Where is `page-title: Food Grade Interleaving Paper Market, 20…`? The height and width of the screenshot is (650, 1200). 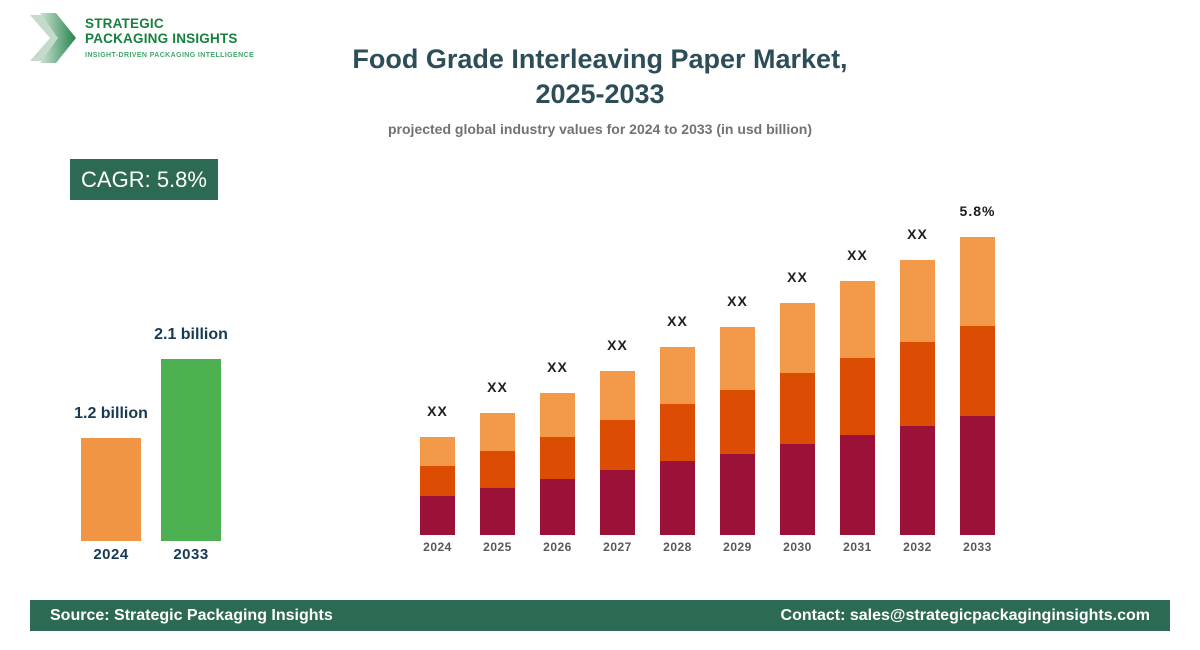 page-title: Food Grade Interleaving Paper Market, 20… is located at coordinates (600, 77).